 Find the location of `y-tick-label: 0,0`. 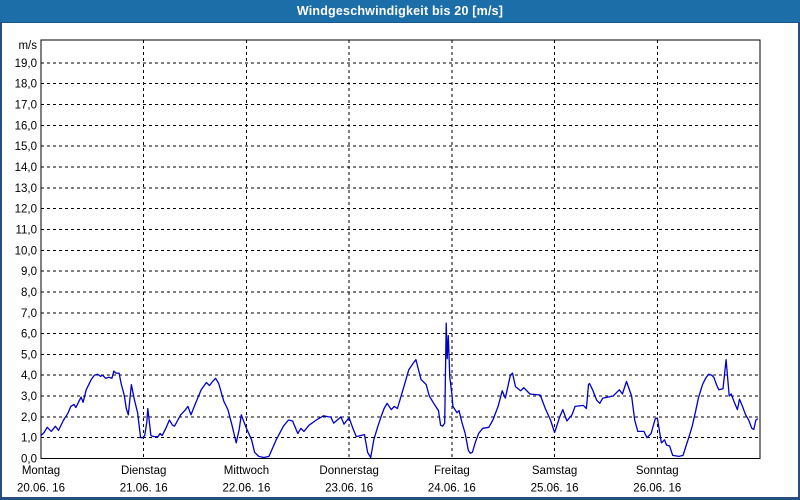

y-tick-label: 0,0 is located at coordinates (29, 460).